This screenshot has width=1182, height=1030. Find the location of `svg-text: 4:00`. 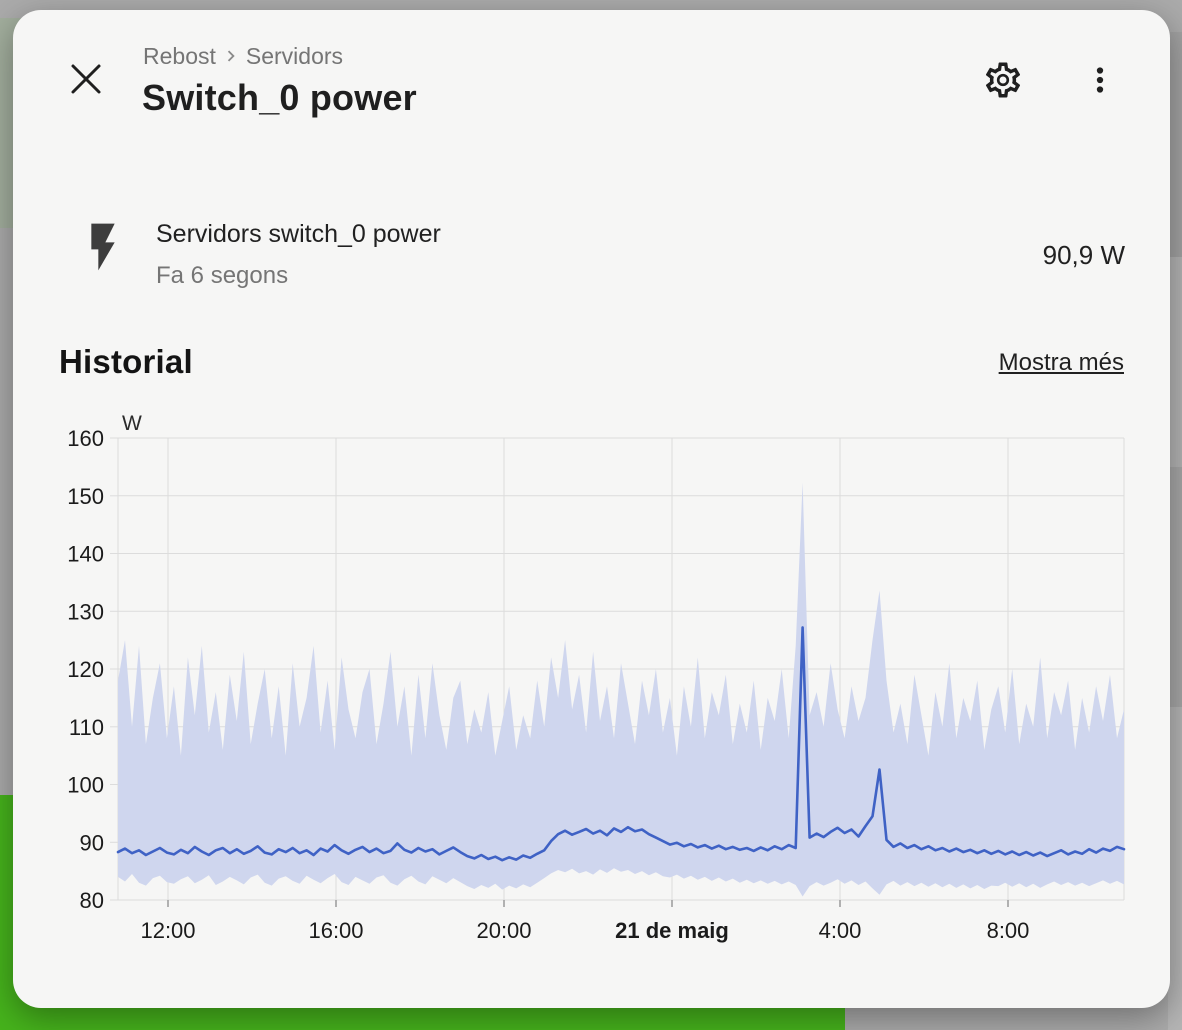

svg-text: 4:00 is located at coordinates (840, 930).